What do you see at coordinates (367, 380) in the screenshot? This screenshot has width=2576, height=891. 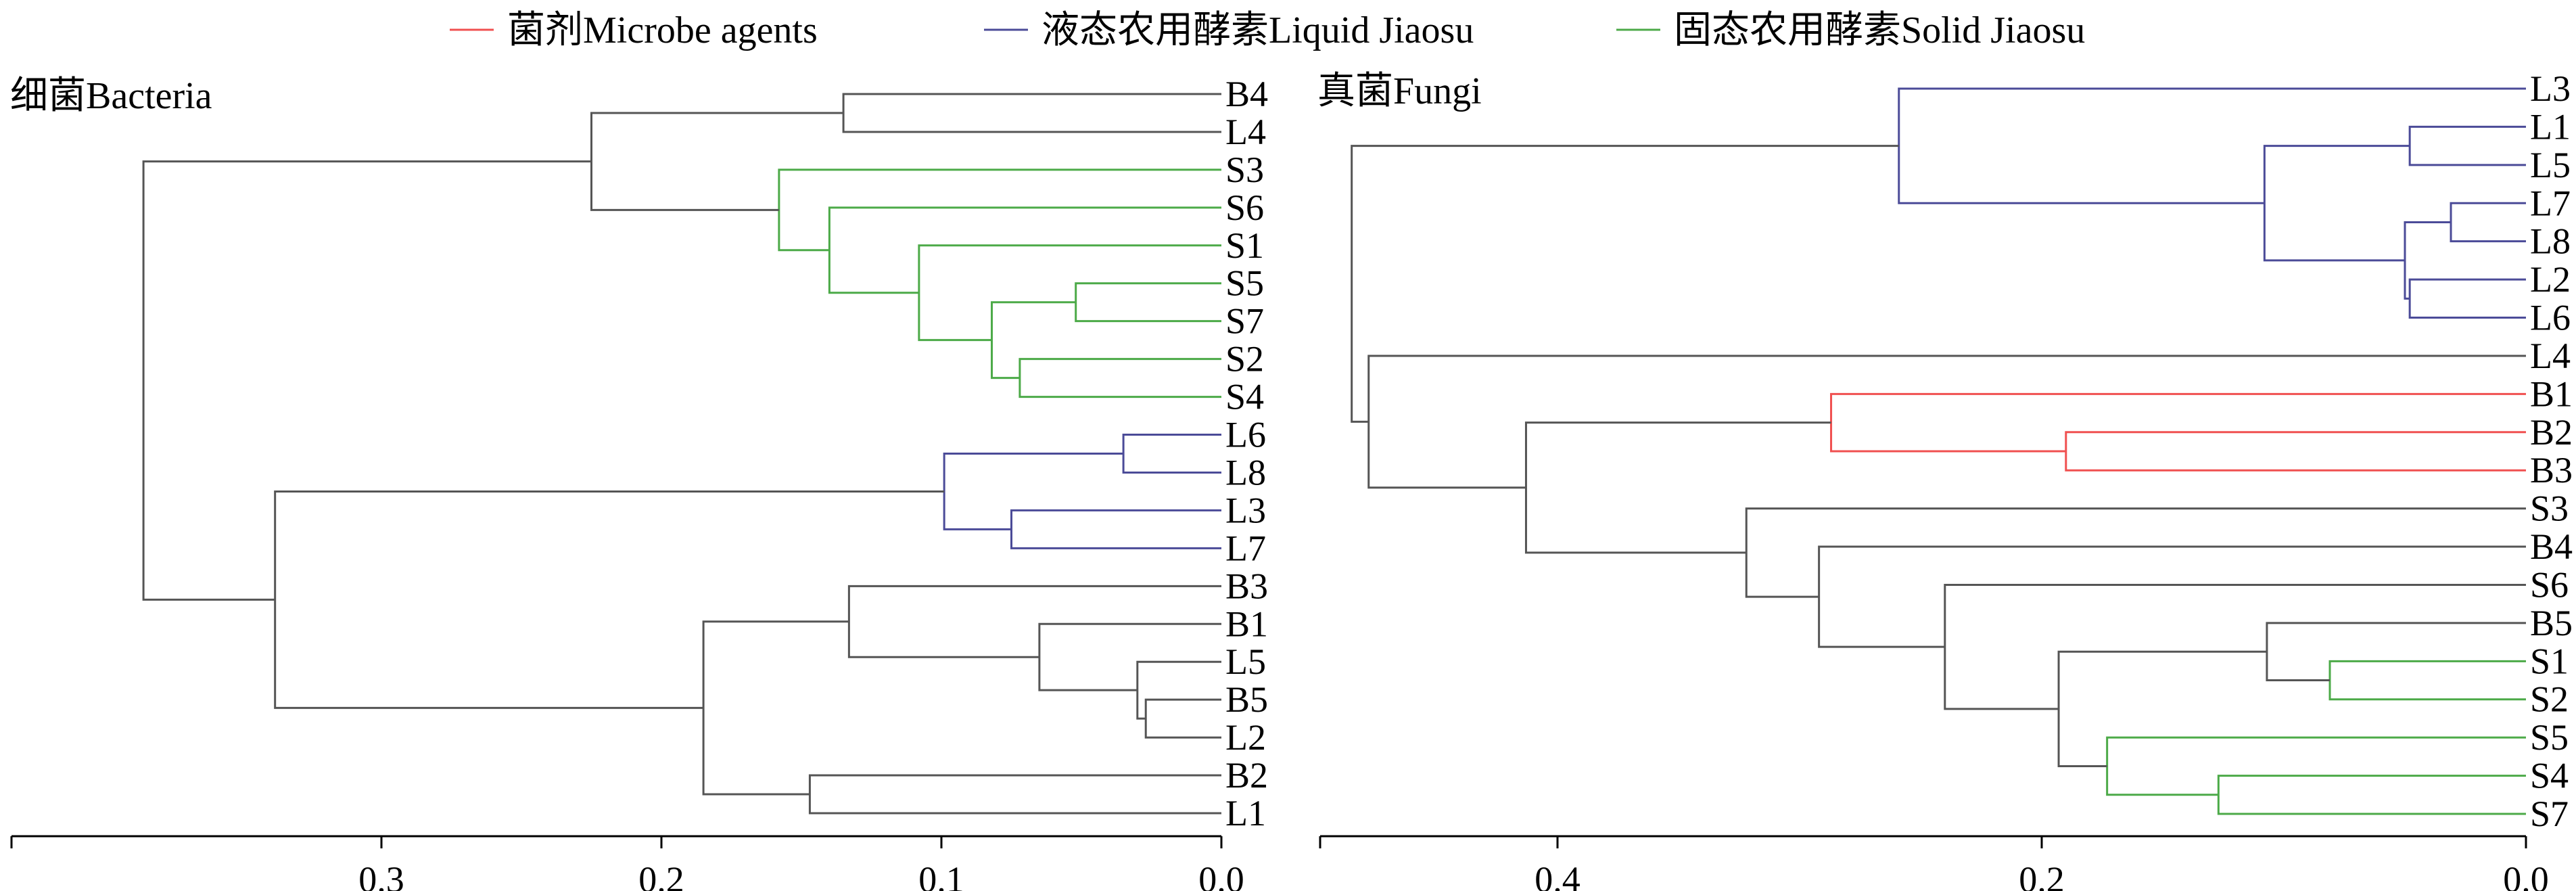 I see `dendrogram-branch-b19` at bounding box center [367, 380].